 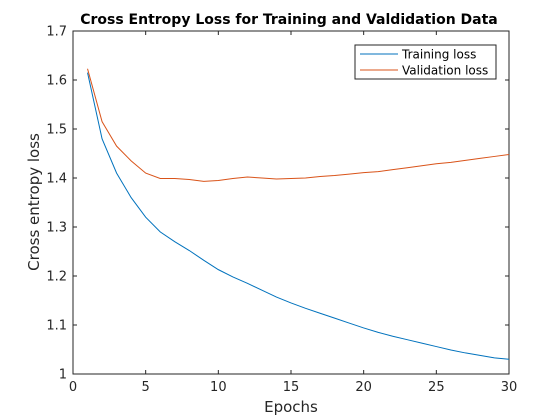 I want to click on y-tick-label: 1, so click(x=63, y=375).